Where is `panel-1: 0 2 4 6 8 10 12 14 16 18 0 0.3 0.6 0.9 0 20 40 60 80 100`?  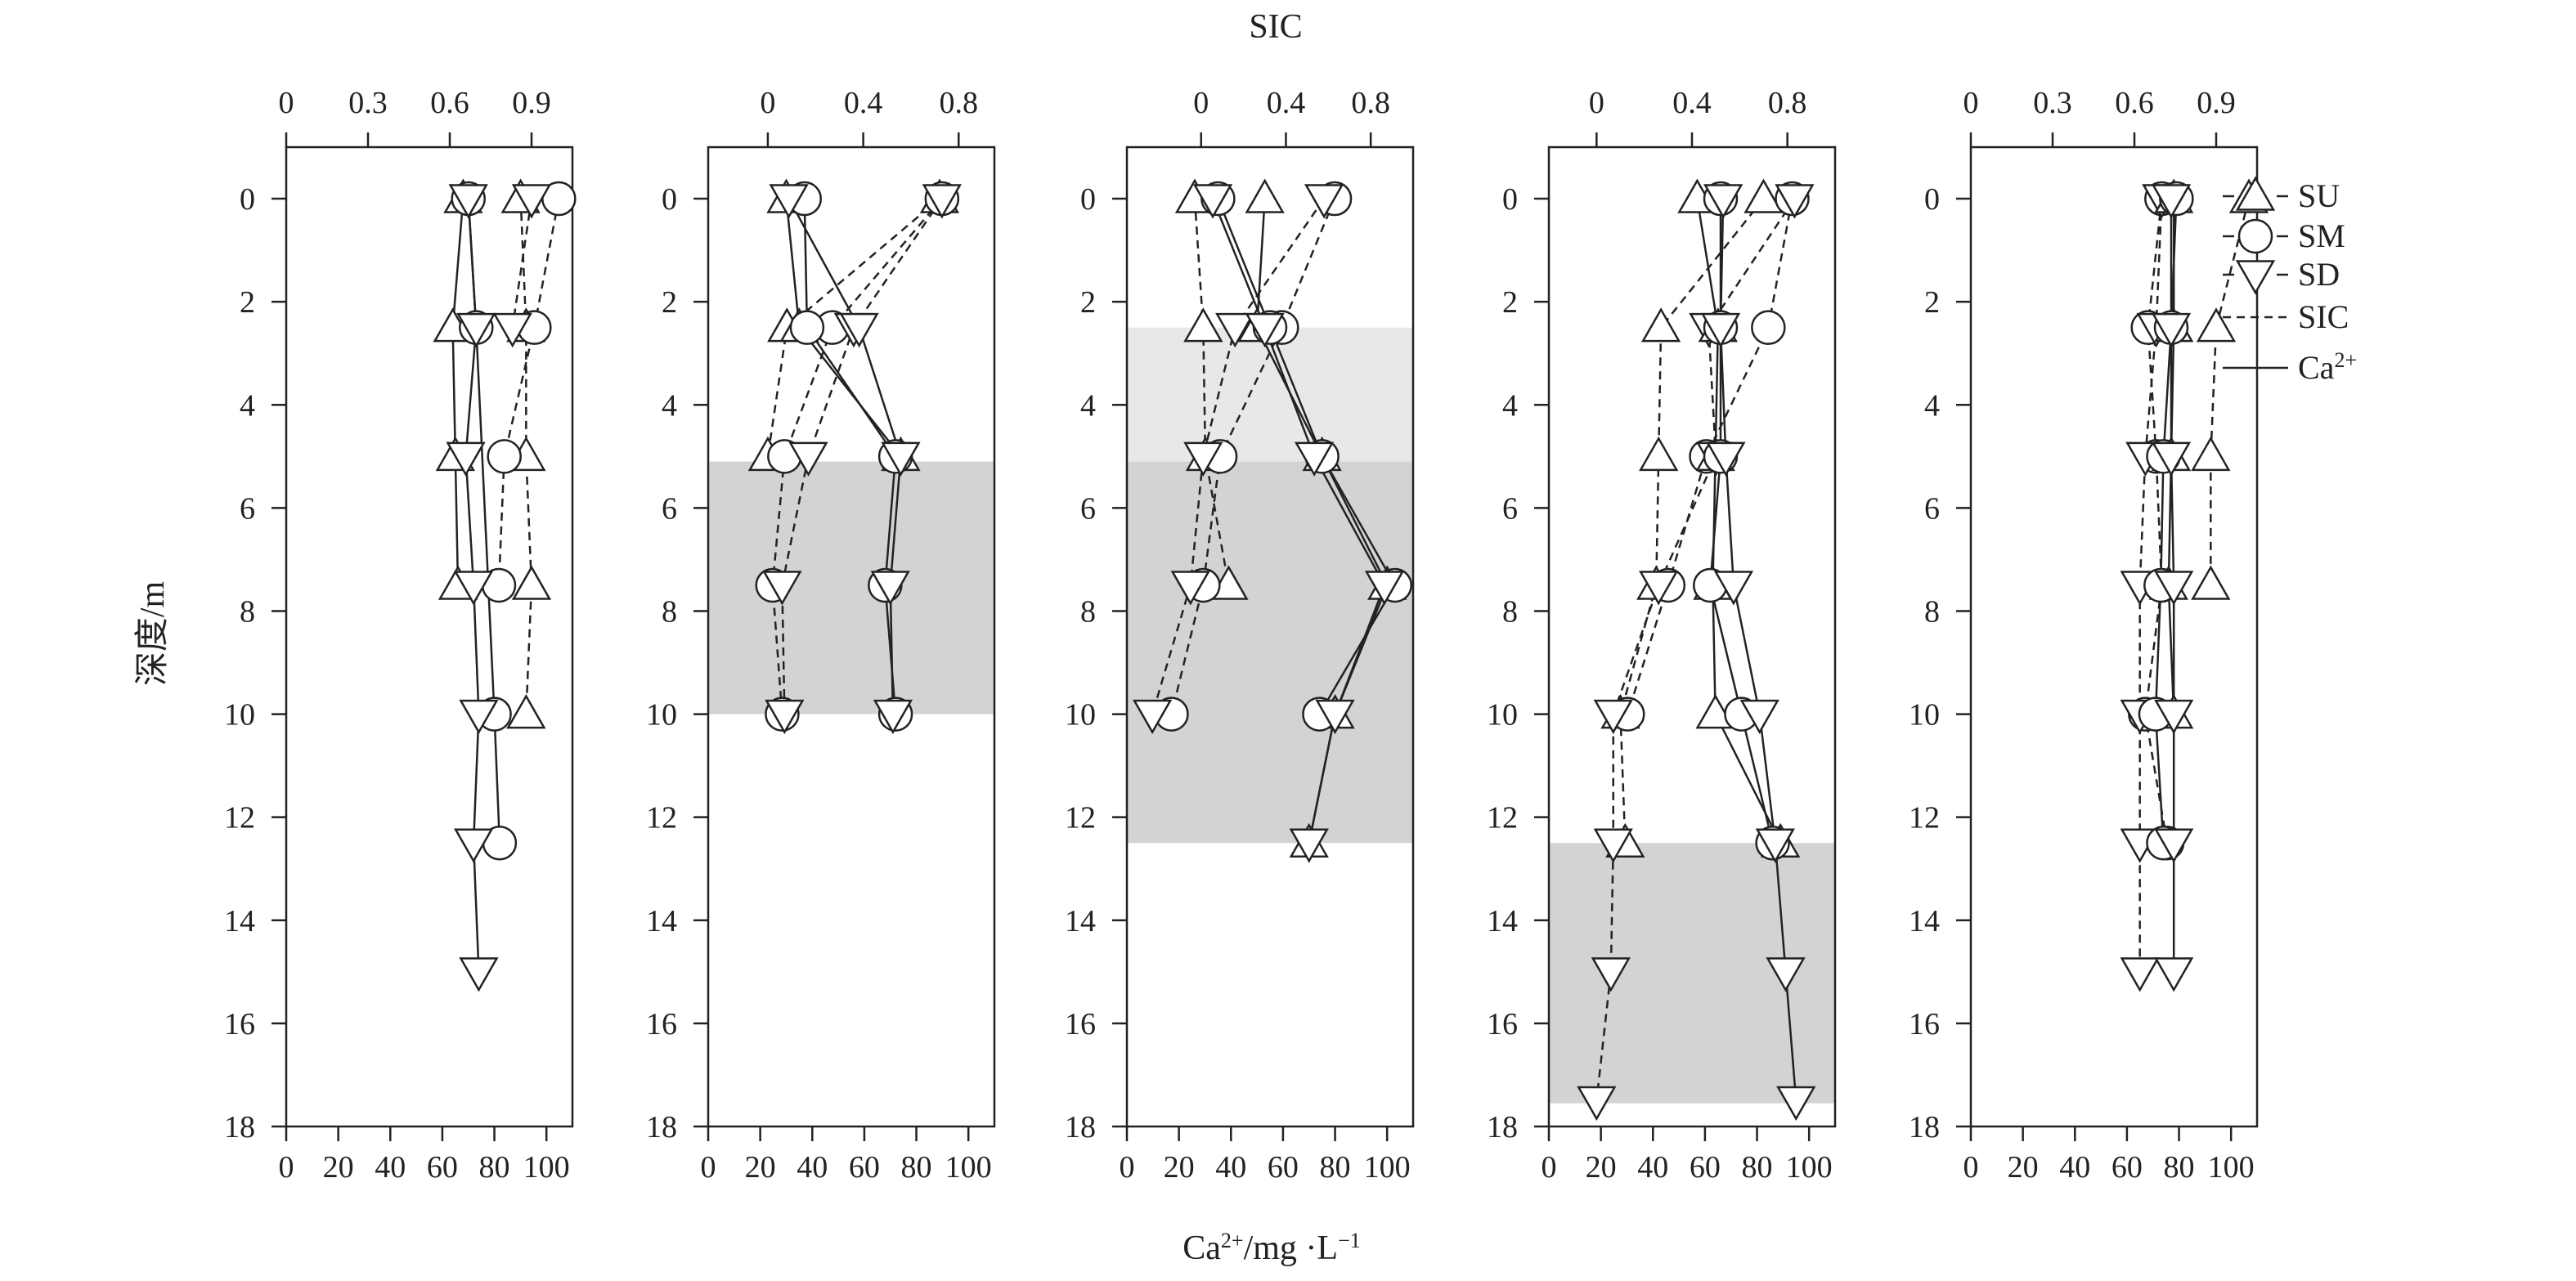 panel-1: 0 2 4 6 8 10 12 14 16 18 0 0.3 0.6 0.9 0 20 40 60 80 100 is located at coordinates (400, 635).